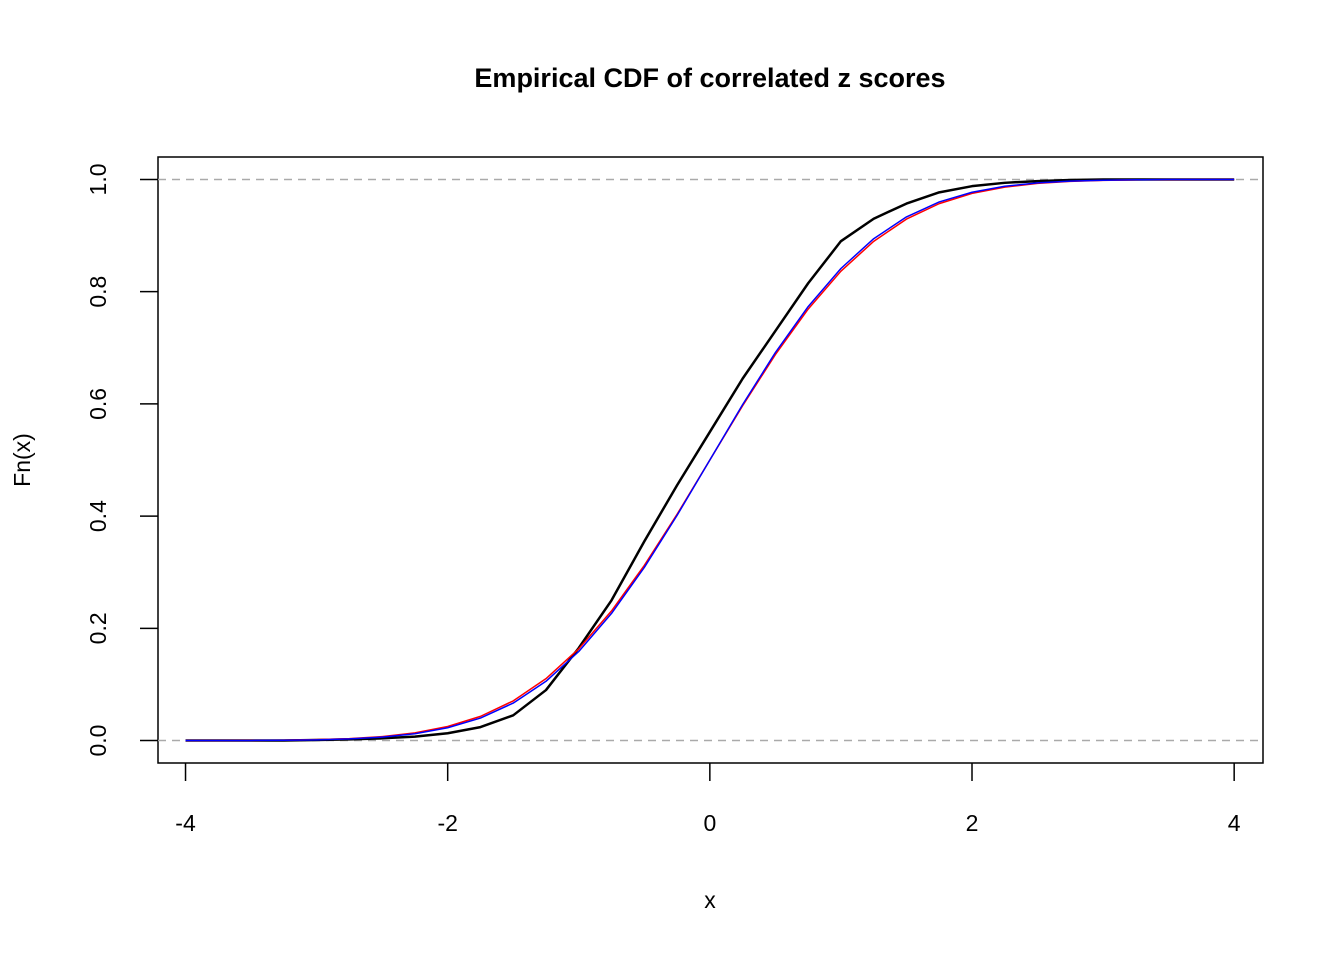  What do you see at coordinates (98, 404) in the screenshot?
I see `y-tick-label: 0.6` at bounding box center [98, 404].